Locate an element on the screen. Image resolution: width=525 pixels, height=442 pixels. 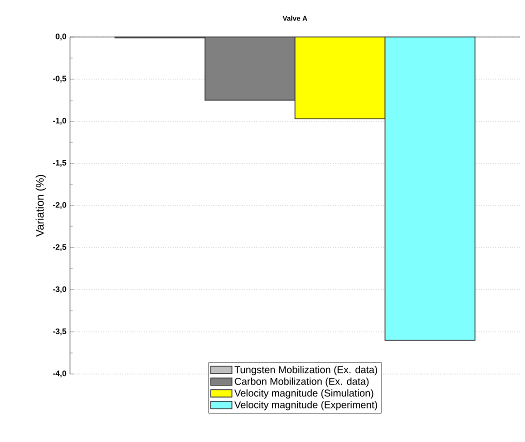
legend-label: Carbon Mobilization (Ex. data) is located at coordinates (301, 382).